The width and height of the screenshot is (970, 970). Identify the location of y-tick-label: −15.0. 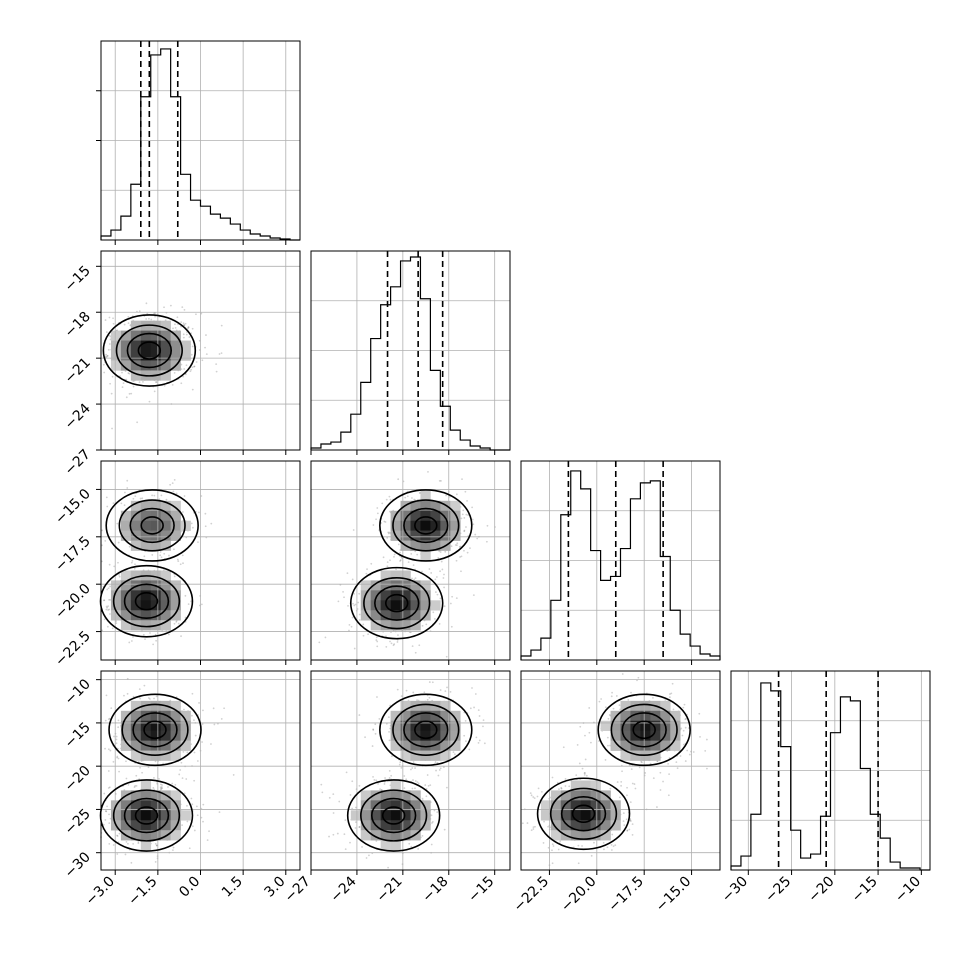
(73, 507).